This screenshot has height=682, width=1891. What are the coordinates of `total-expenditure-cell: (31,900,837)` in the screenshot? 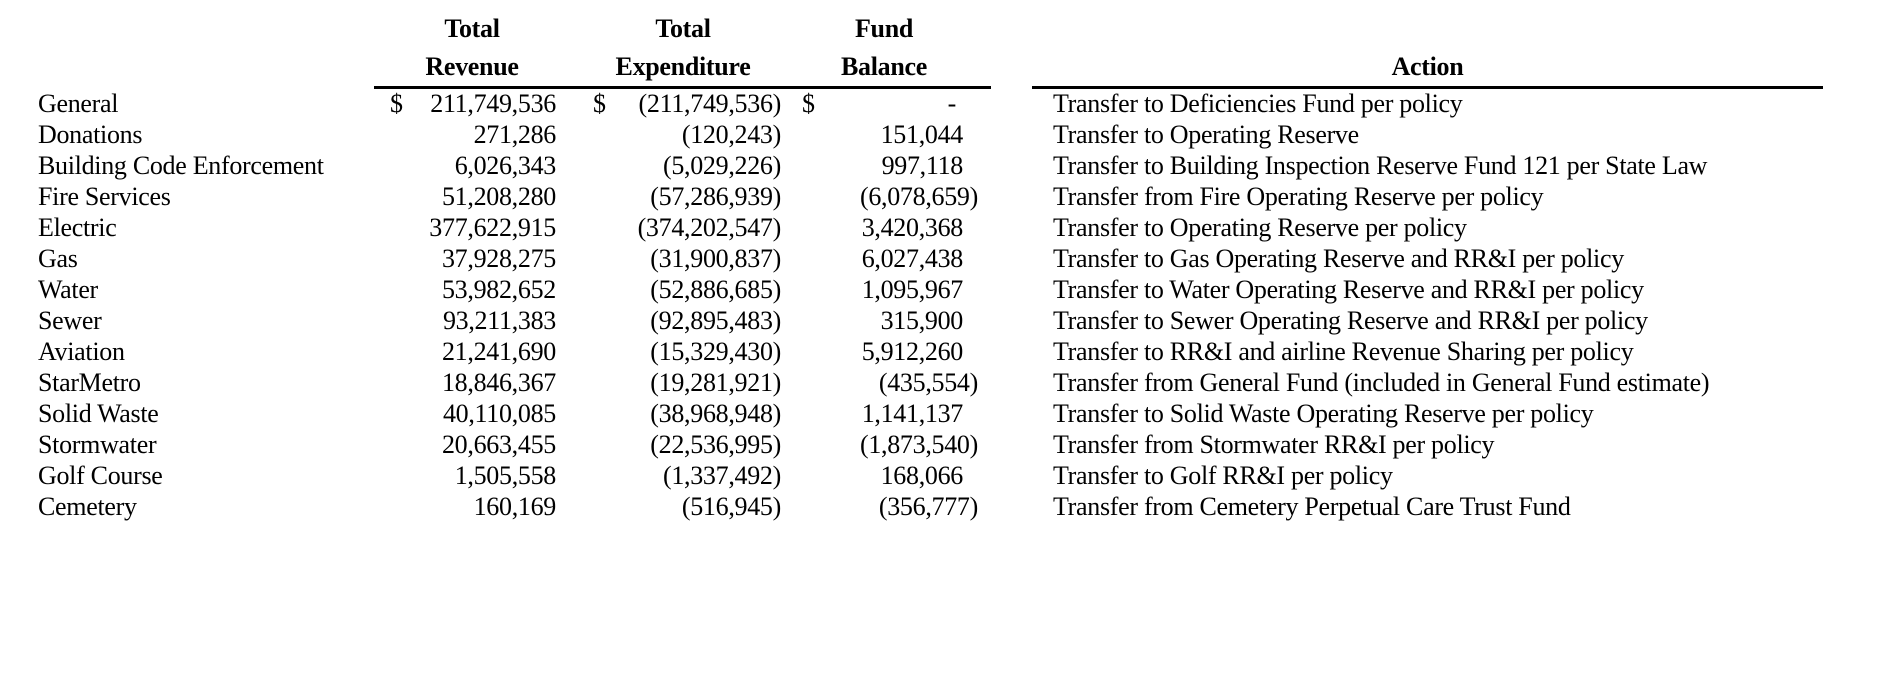 It's located at (683, 258).